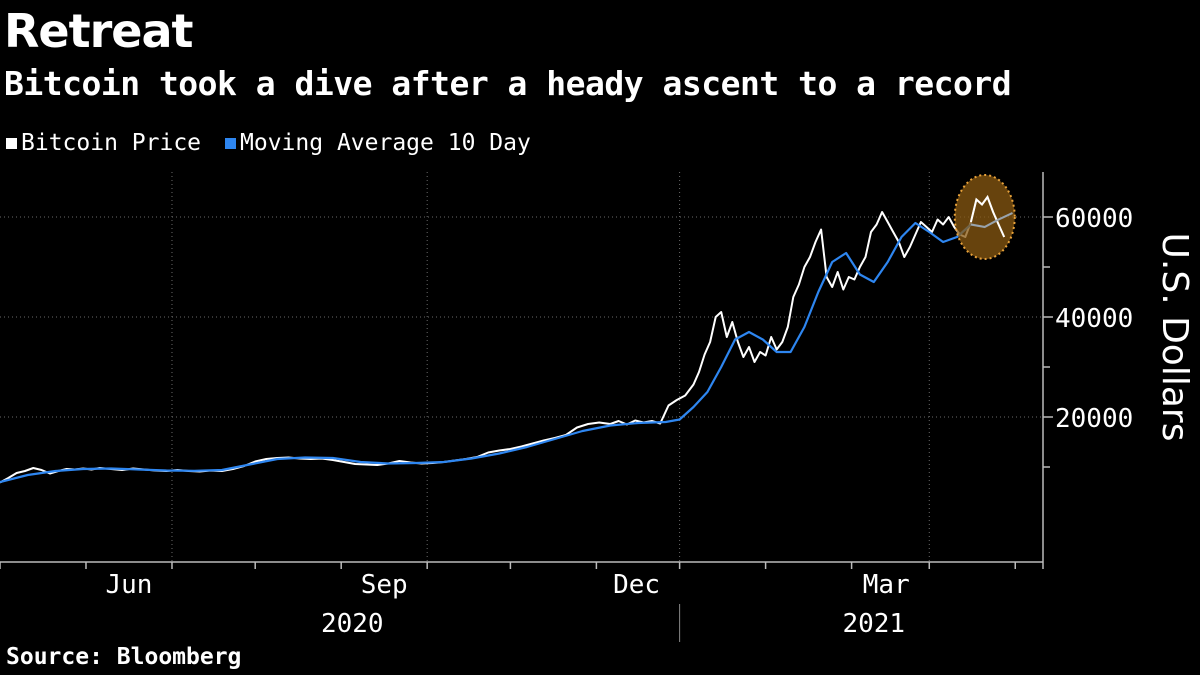  Describe the element at coordinates (1094, 319) in the screenshot. I see `y-tick-label-40000: 40000` at that location.